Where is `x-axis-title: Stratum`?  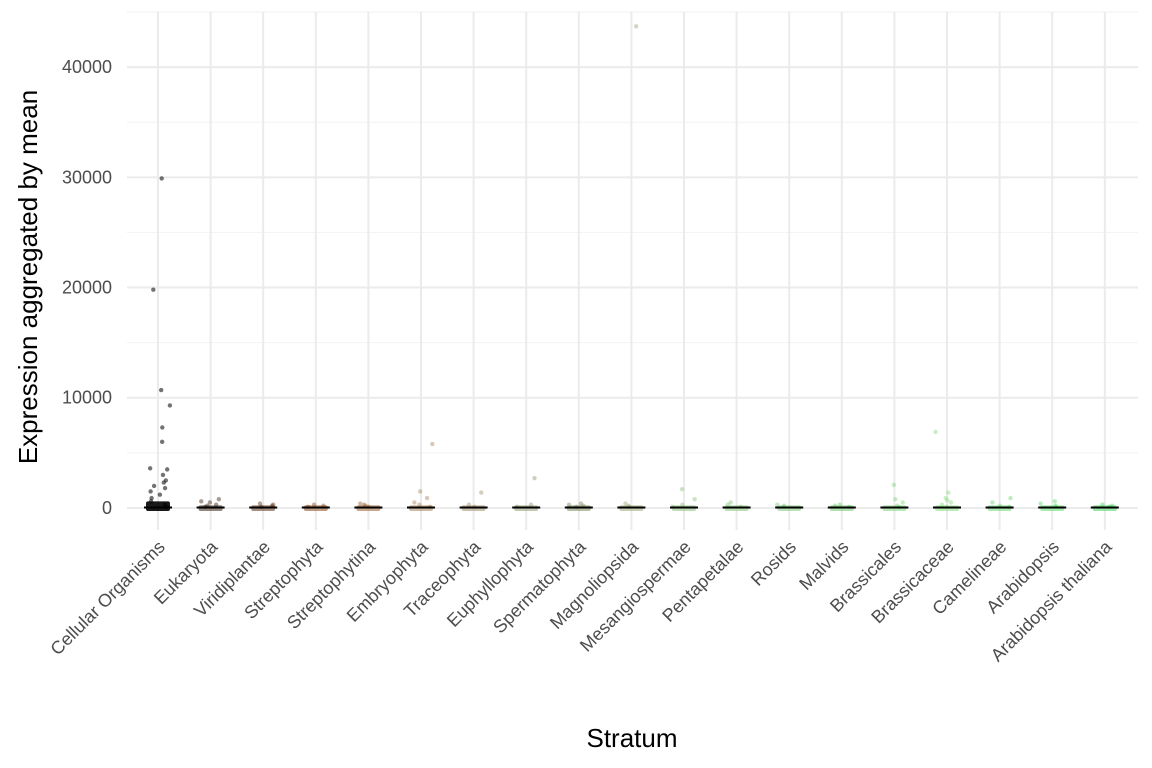
x-axis-title: Stratum is located at coordinates (631, 738).